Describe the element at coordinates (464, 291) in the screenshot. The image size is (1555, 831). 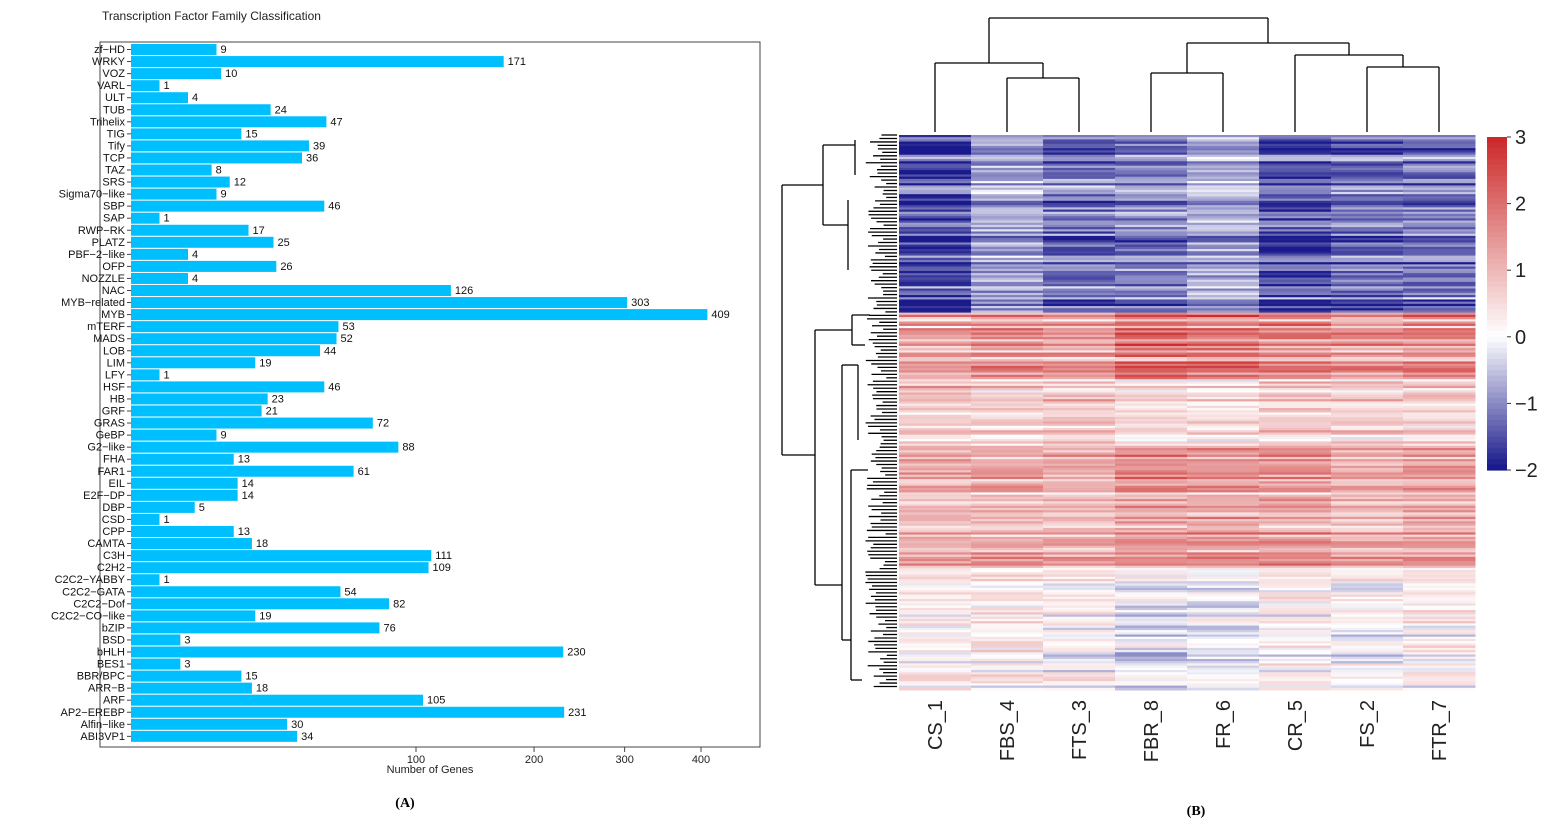
I see `value-label: 126` at that location.